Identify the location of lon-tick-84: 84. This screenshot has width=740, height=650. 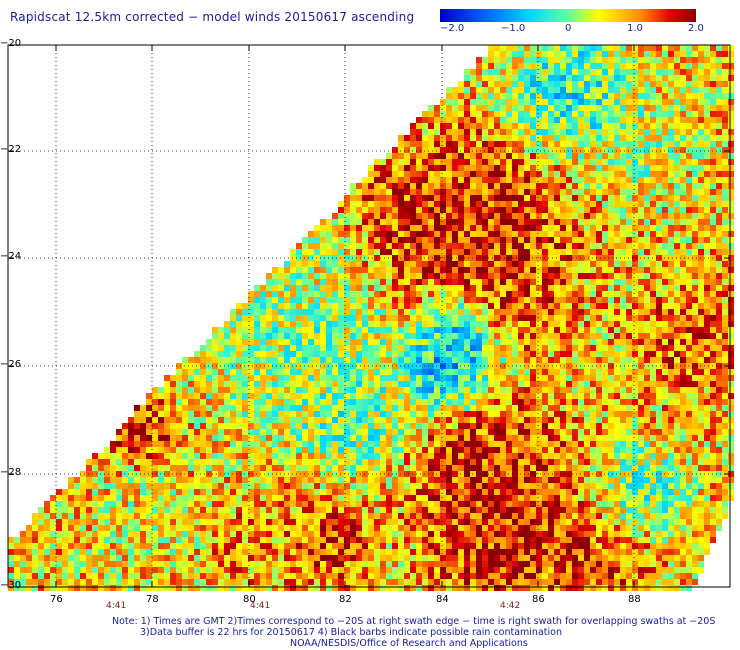
(442, 599).